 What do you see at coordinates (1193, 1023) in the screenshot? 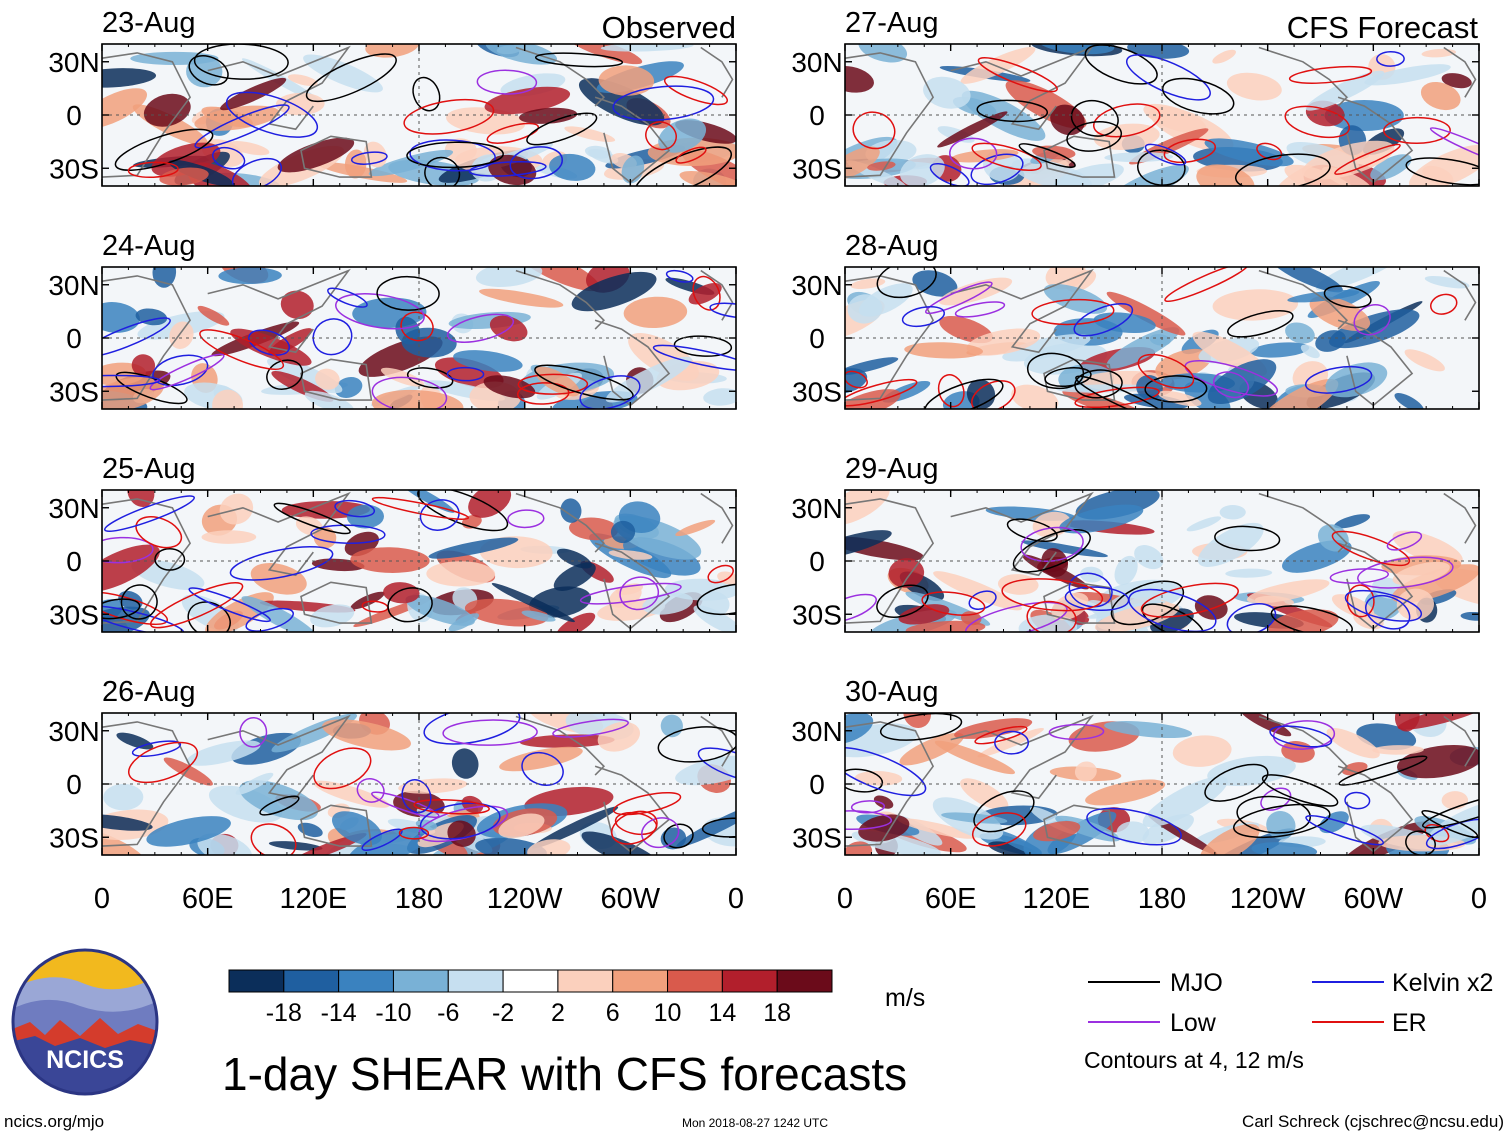
I see `legend-low-label: Low` at bounding box center [1193, 1023].